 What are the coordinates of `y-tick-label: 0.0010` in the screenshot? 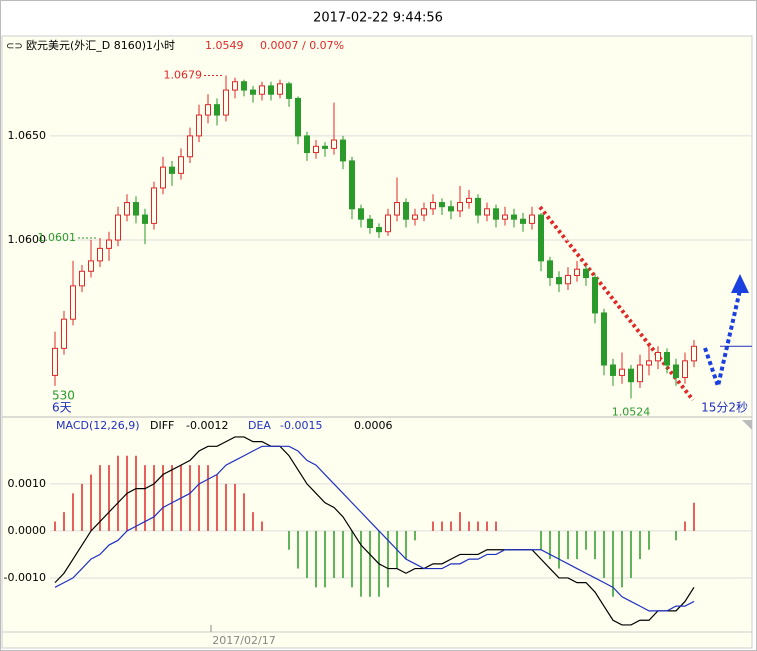 It's located at (27, 483).